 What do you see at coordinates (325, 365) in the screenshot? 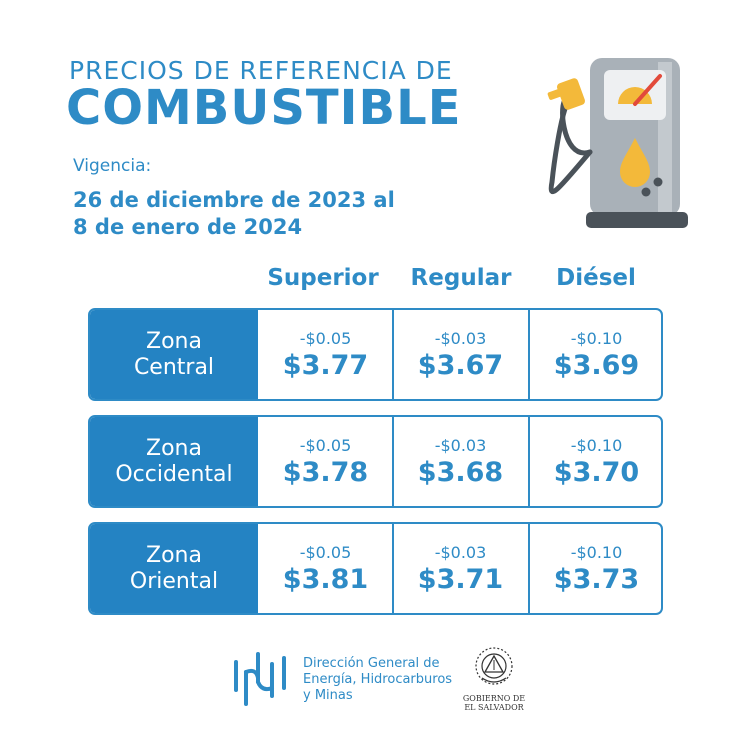
I see `price-value: $3.77` at bounding box center [325, 365].